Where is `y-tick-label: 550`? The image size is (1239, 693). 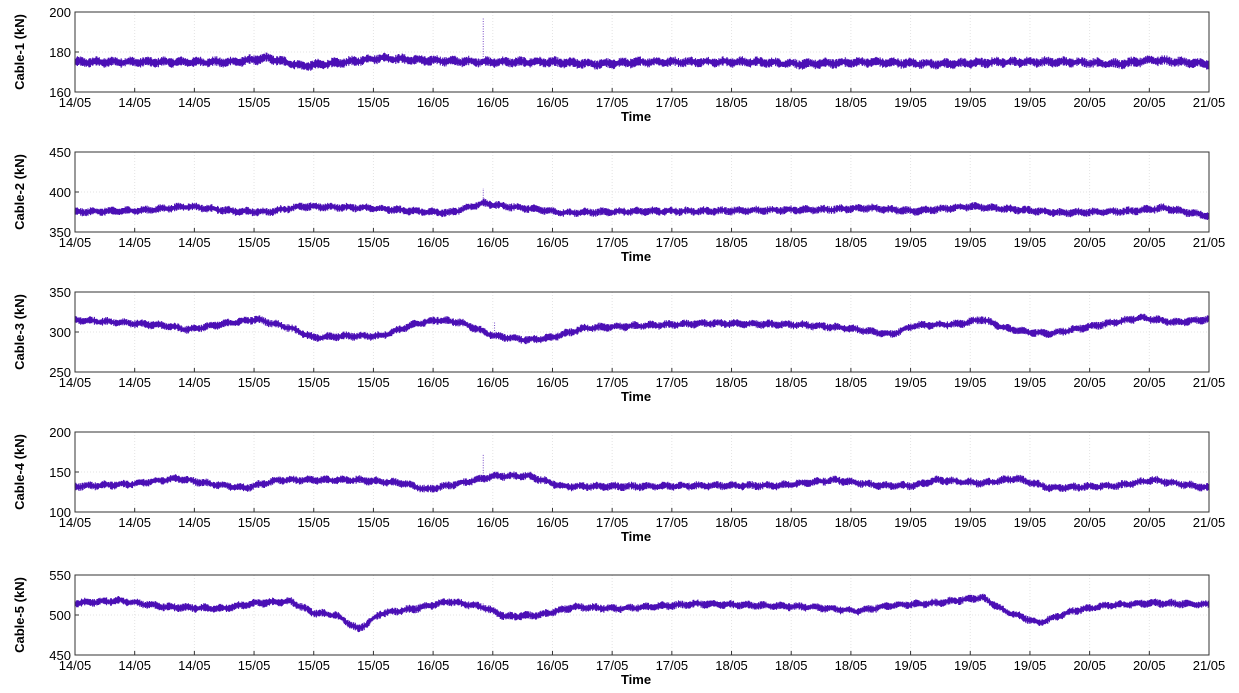
y-tick-label: 550 is located at coordinates (60, 575).